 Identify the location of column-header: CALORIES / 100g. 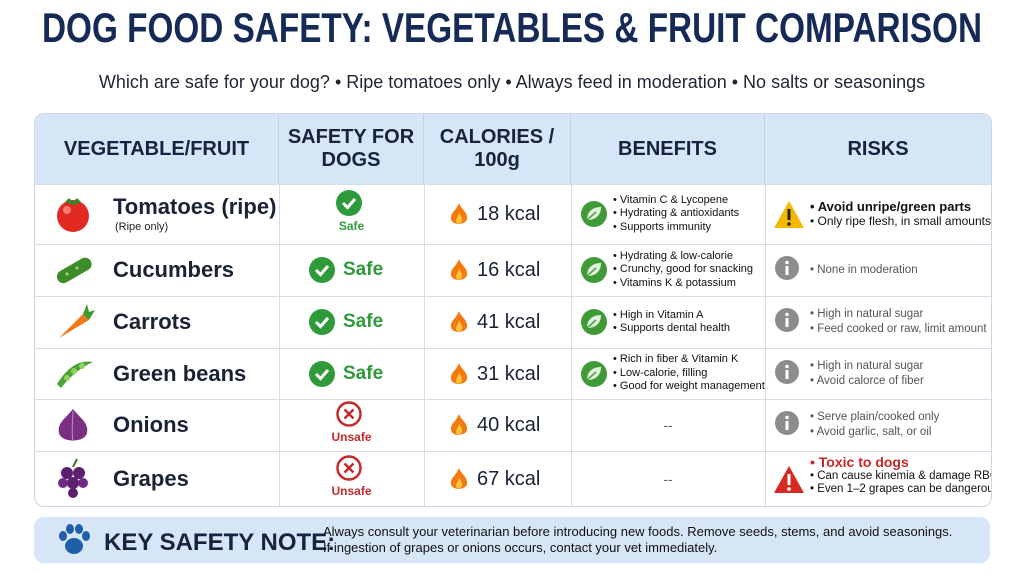
(497, 149).